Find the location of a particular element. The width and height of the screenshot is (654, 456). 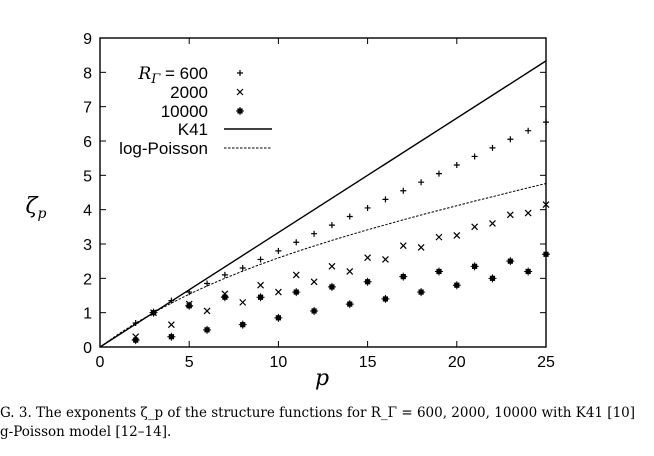

y-tick-label: 1 is located at coordinates (87, 314).